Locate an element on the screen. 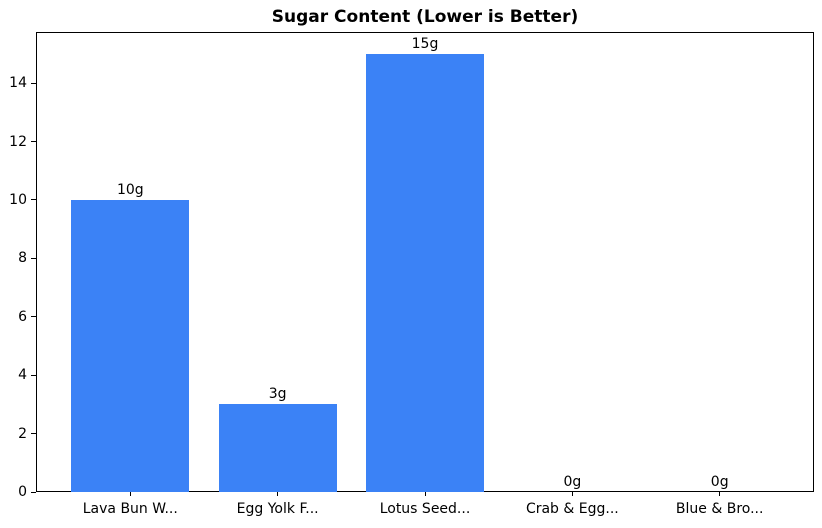  chart-title: Sugar Content (Lower is Better) is located at coordinates (425, 17).